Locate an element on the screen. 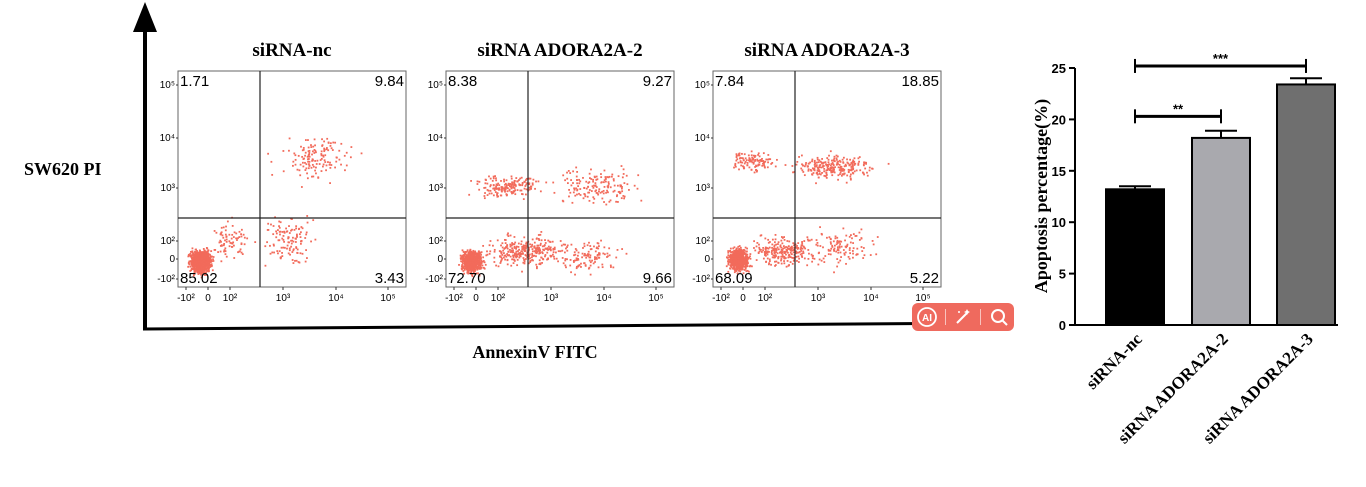 The height and width of the screenshot is (487, 1366). search-icon is located at coordinates (999, 317).